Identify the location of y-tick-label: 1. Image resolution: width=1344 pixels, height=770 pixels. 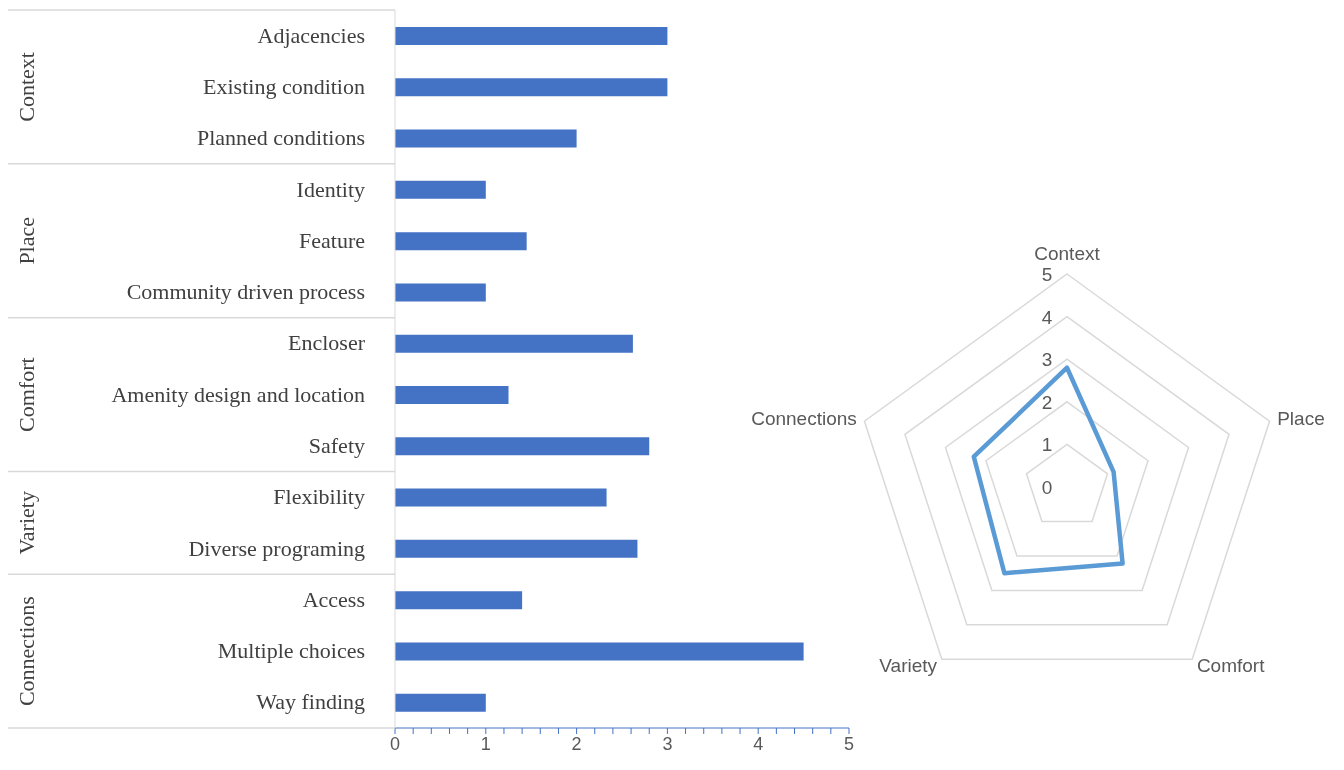
(1047, 445).